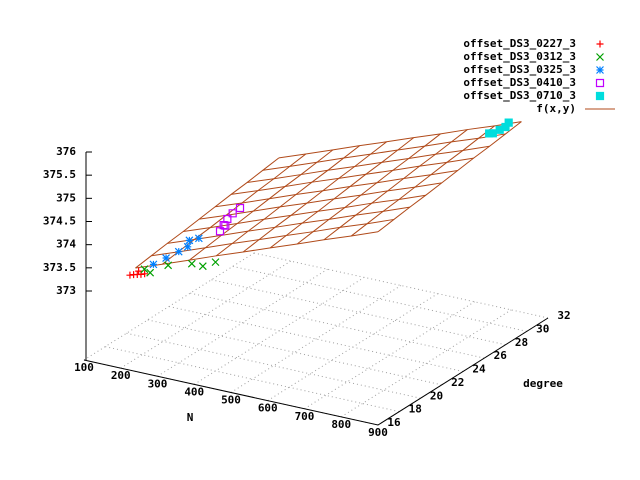 The height and width of the screenshot is (480, 640). I want to click on legend-label: offset_DS3_0227_3, so click(519, 43).